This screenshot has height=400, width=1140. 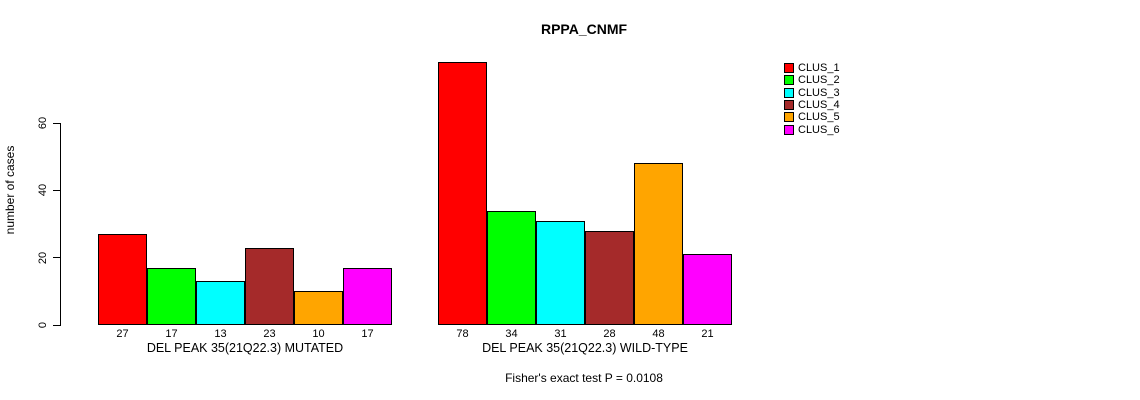 What do you see at coordinates (585, 348) in the screenshot?
I see `group-label: DEL PEAK 35(21Q22.3) WILD-TYPE` at bounding box center [585, 348].